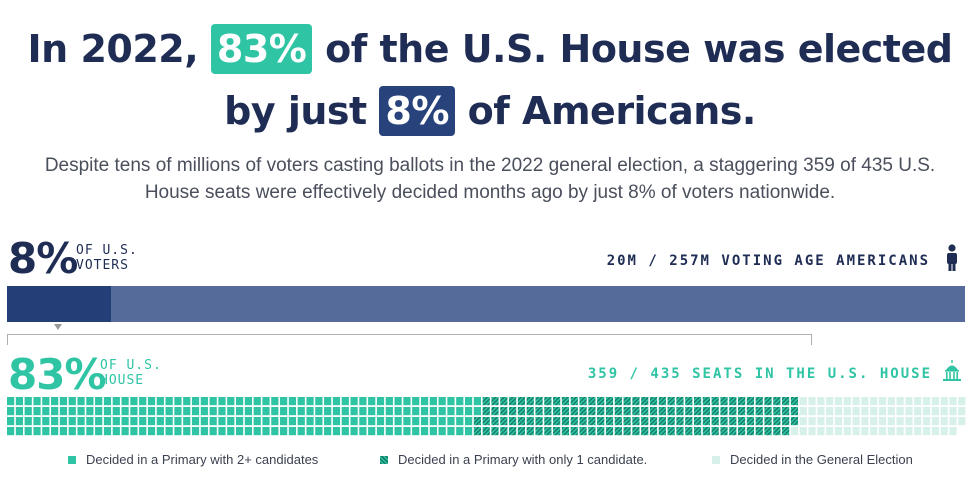 This screenshot has height=486, width=980. What do you see at coordinates (759, 374) in the screenshot?
I see `house-stat: 359 / 435 SEATS IN THE U.S. HOUSE` at bounding box center [759, 374].